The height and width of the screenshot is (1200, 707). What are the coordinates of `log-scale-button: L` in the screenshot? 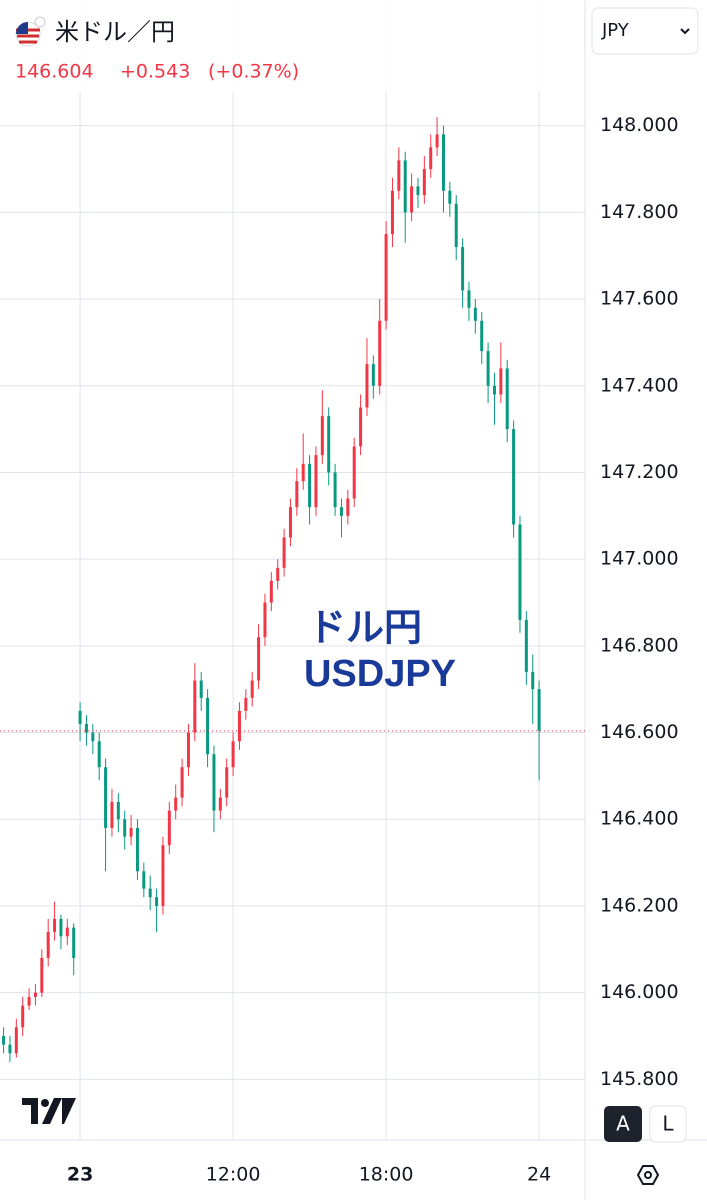 It's located at (668, 1124).